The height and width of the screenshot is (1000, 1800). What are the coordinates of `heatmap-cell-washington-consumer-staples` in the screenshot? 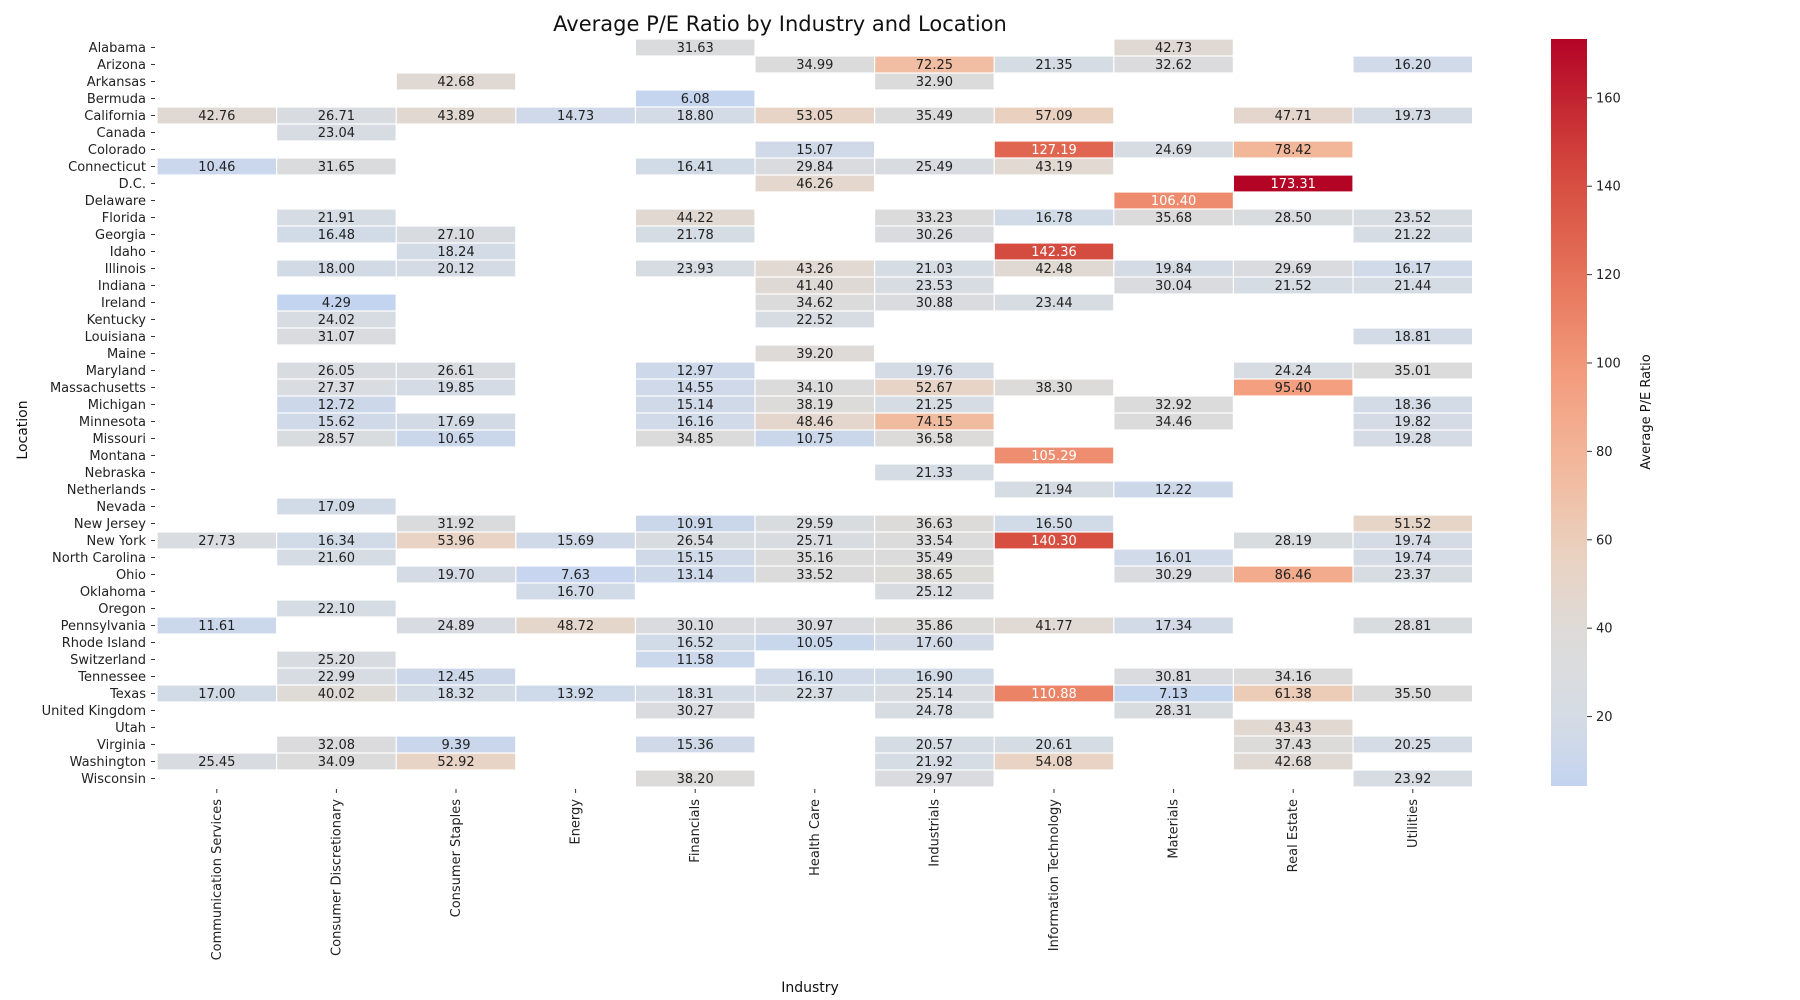 It's located at (456, 761).